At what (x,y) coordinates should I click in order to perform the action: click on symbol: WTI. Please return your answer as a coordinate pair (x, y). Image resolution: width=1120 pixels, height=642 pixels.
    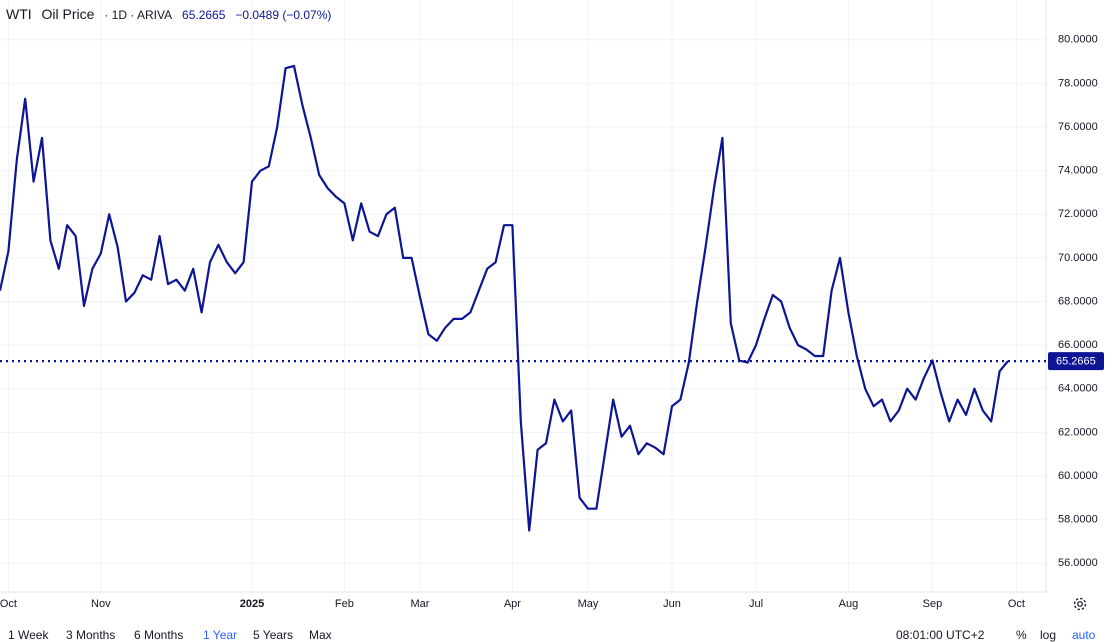
    Looking at the image, I should click on (19, 14).